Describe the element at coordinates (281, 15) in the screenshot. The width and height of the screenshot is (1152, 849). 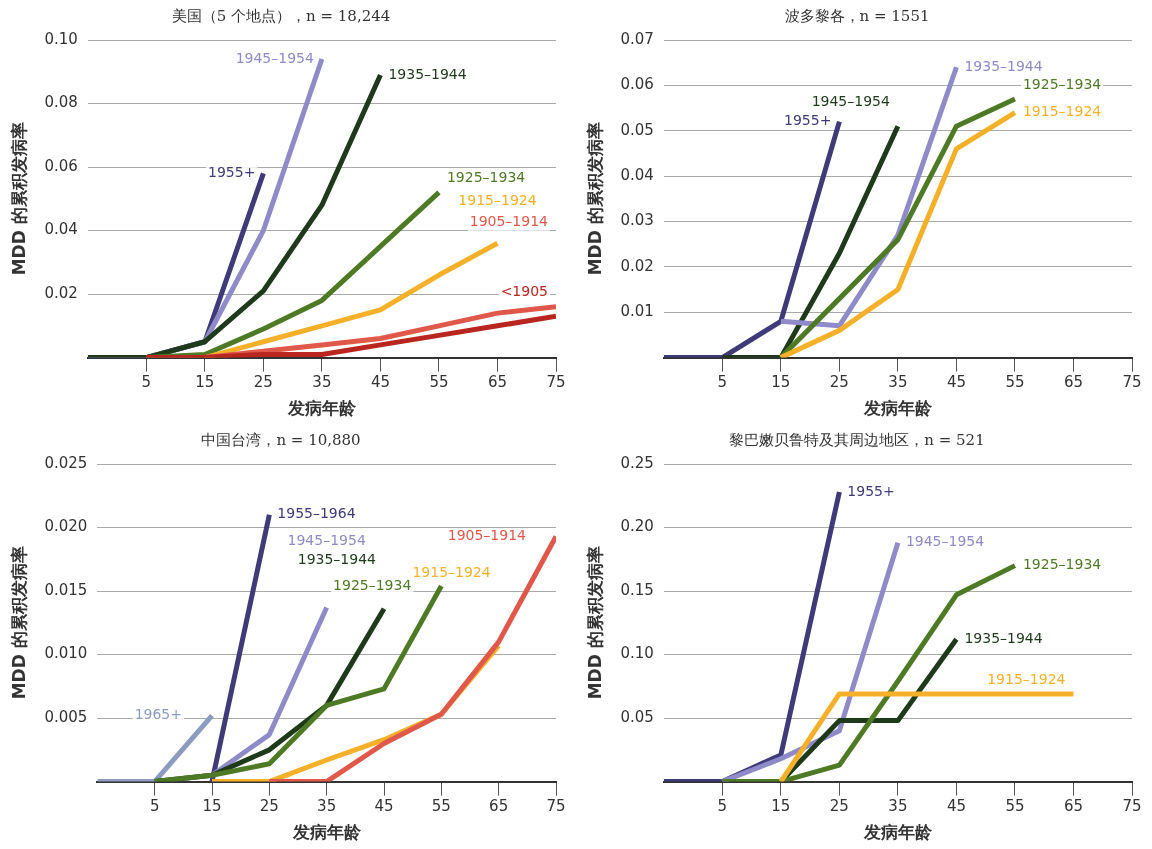
I see `chart-title: 美国（5 个地点），n = 18,244` at that location.